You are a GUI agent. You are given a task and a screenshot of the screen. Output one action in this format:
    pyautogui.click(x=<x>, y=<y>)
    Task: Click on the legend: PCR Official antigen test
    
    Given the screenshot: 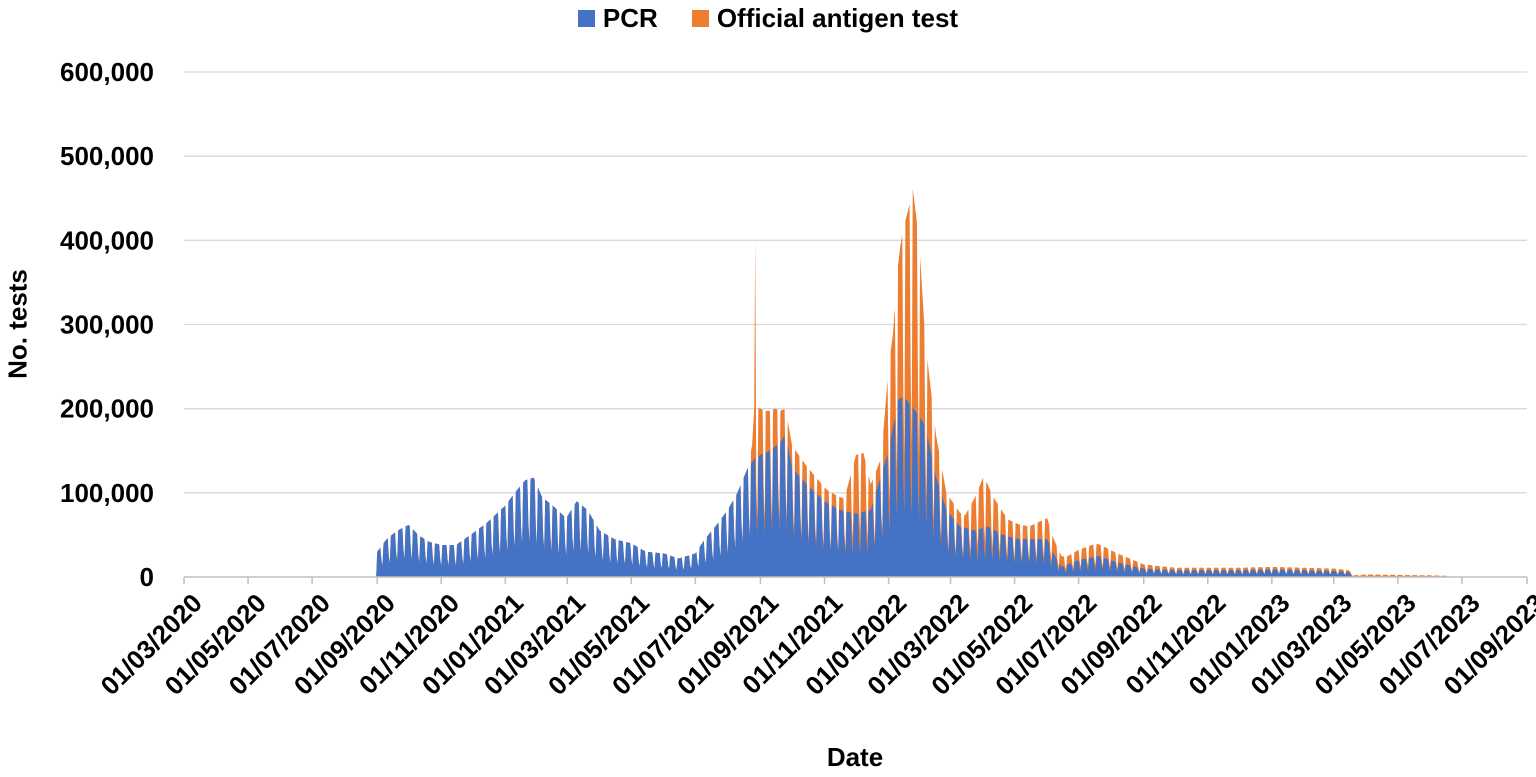 What is the action you would take?
    pyautogui.click(x=768, y=18)
    